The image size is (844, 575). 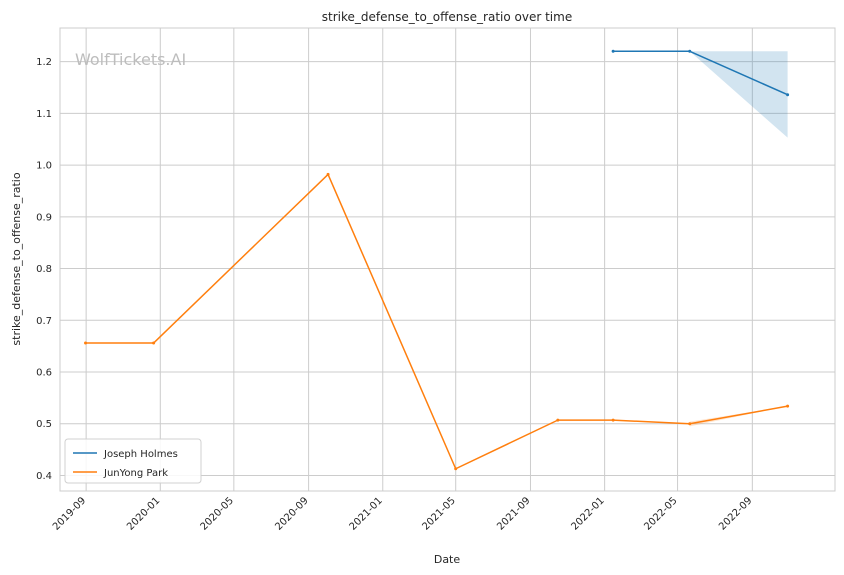 I want to click on y-tick-label: 1.2, so click(x=44, y=62).